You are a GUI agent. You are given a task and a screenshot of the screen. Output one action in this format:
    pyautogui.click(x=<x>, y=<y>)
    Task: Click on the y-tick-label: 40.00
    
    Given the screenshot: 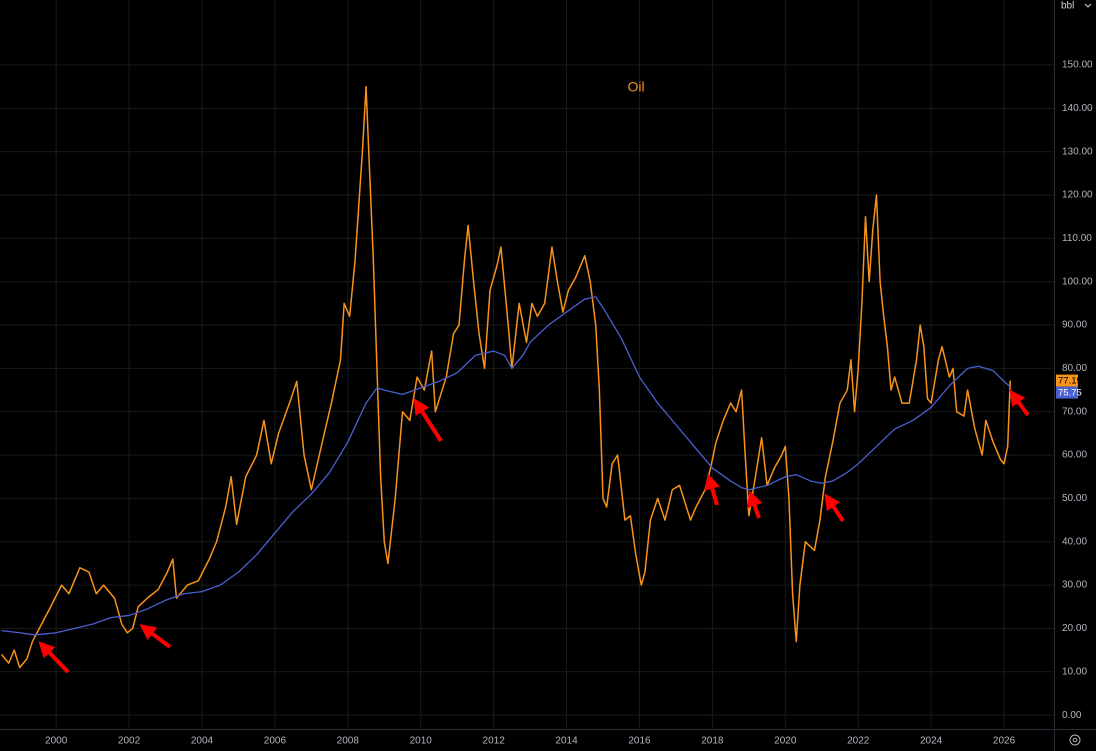 What is the action you would take?
    pyautogui.click(x=1074, y=541)
    